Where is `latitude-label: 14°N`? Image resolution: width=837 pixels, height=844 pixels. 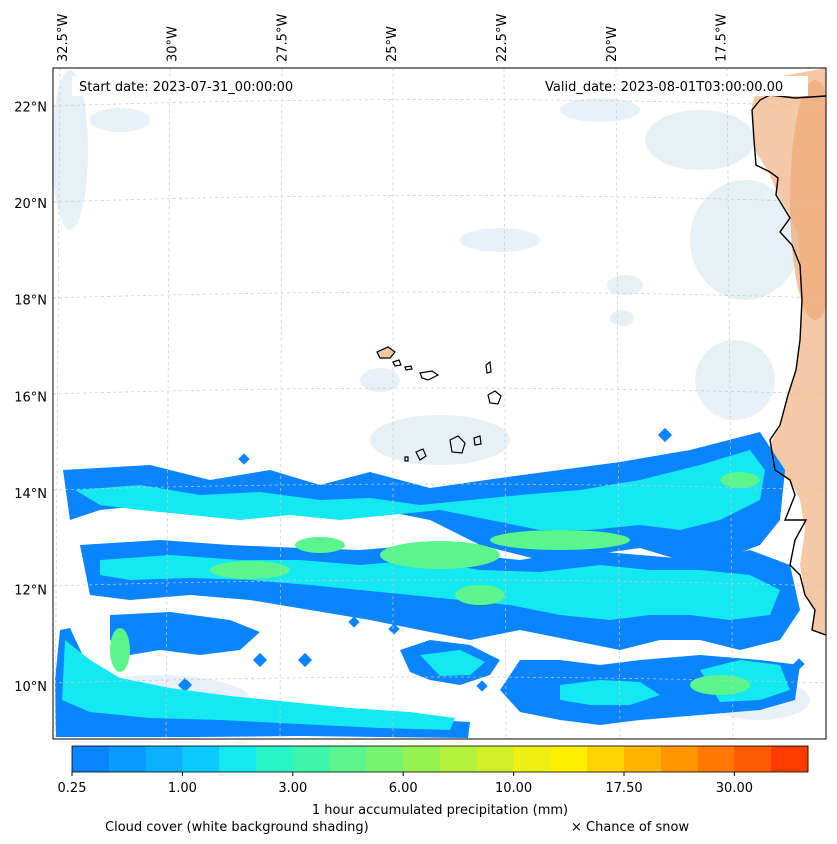 latitude-label: 14°N is located at coordinates (30, 494).